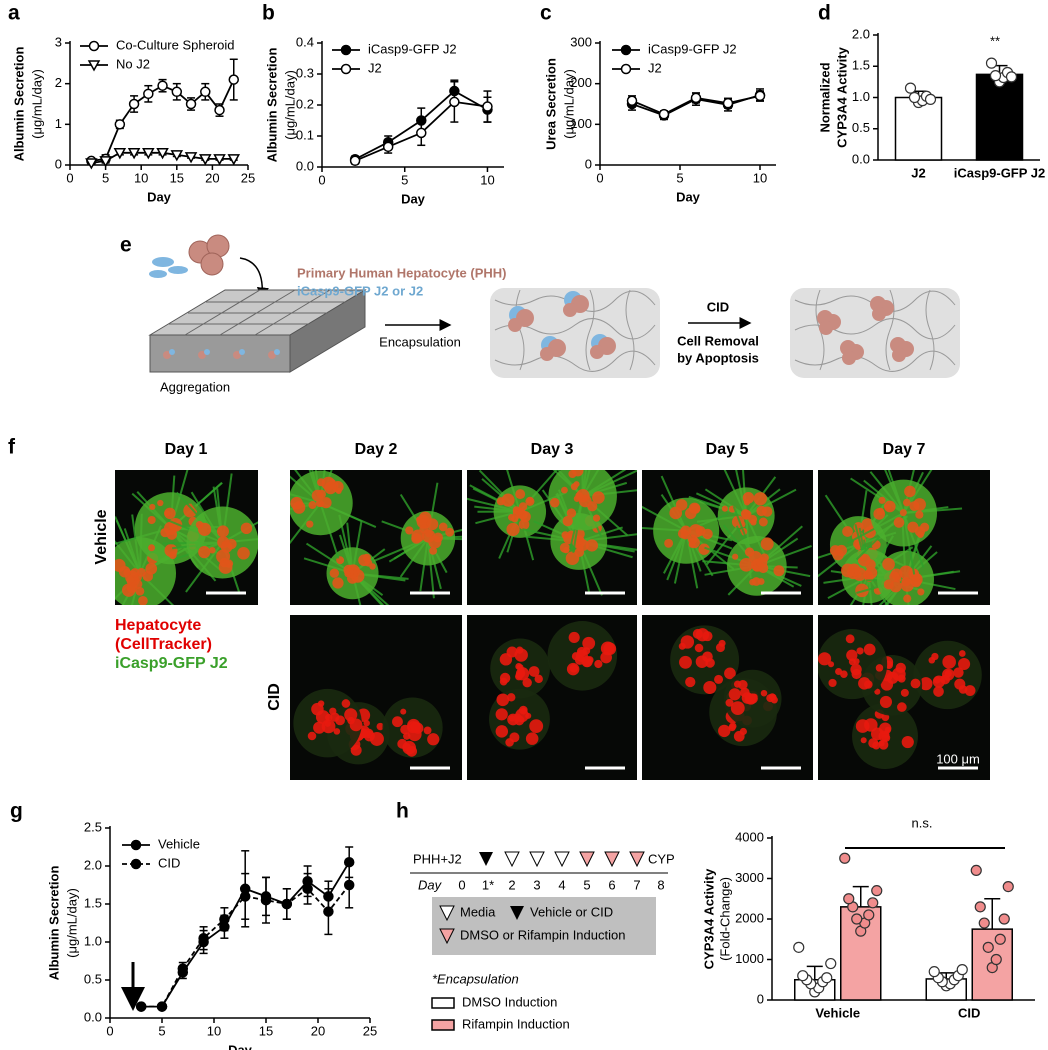 The image size is (1048, 1050). I want to click on y-tick-label: 1.0, so click(93, 940).